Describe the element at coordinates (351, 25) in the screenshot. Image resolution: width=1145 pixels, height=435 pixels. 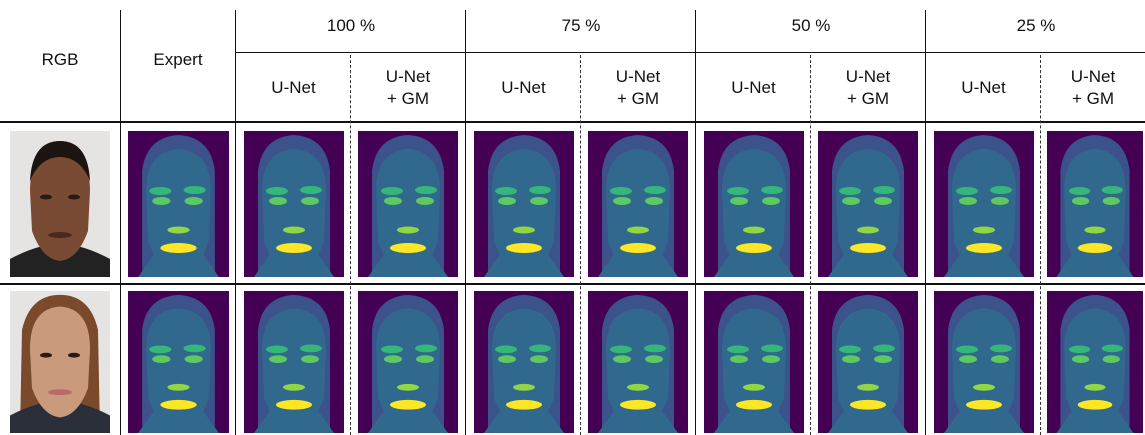
I see `header-group-100: 100 %` at that location.